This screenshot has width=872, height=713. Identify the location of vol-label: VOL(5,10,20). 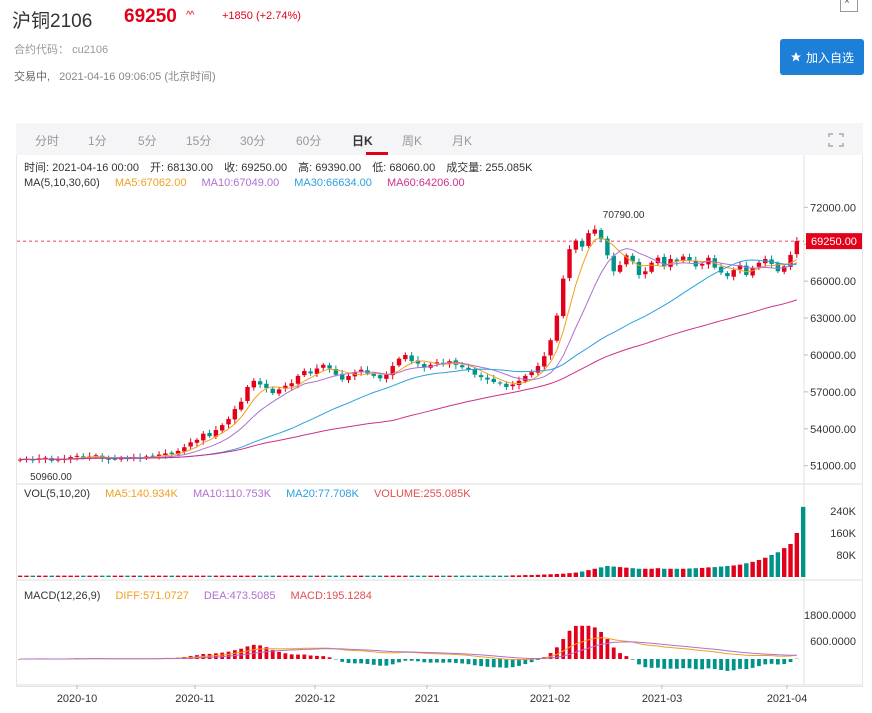
(57, 494).